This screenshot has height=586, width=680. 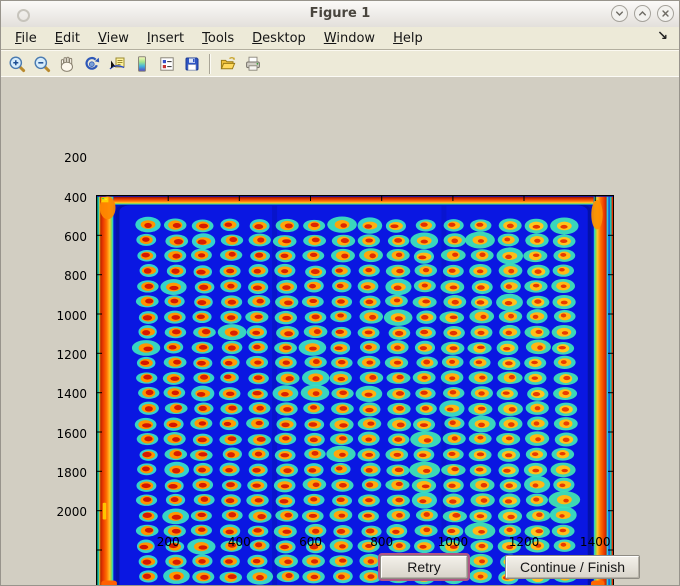 I want to click on chevron-up-icon, so click(x=642, y=13).